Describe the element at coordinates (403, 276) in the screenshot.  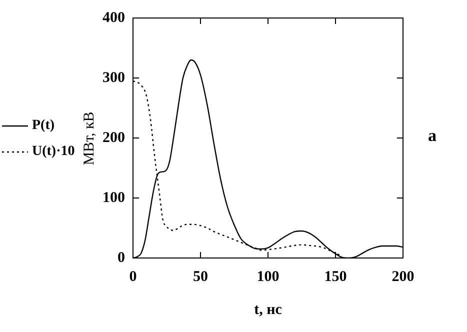
I see `x-tick-label: 200` at that location.